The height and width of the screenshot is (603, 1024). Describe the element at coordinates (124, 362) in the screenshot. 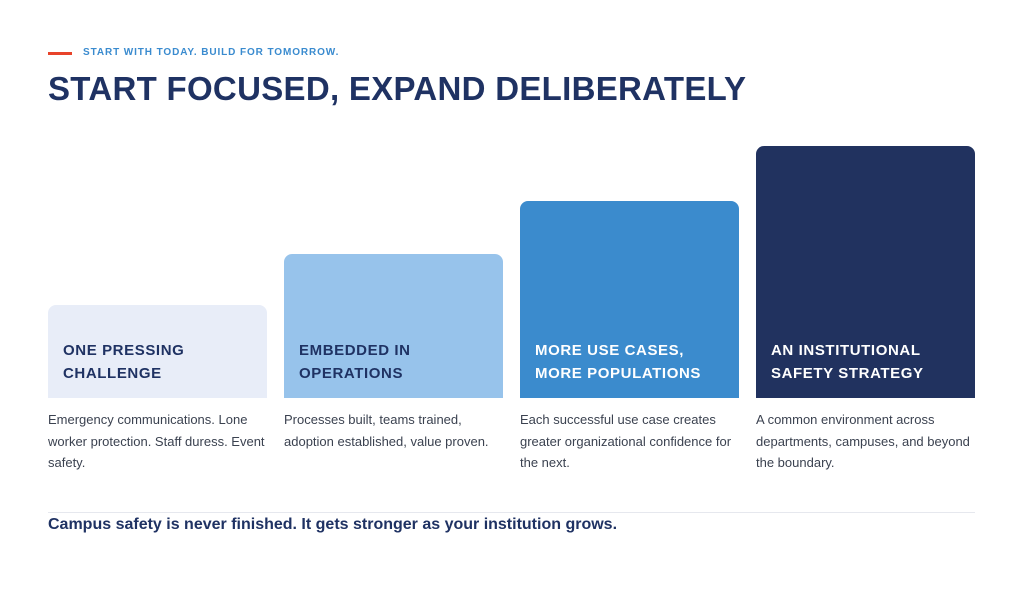

I see `step-label-1: ONE PRESSING CHALLENGE` at that location.